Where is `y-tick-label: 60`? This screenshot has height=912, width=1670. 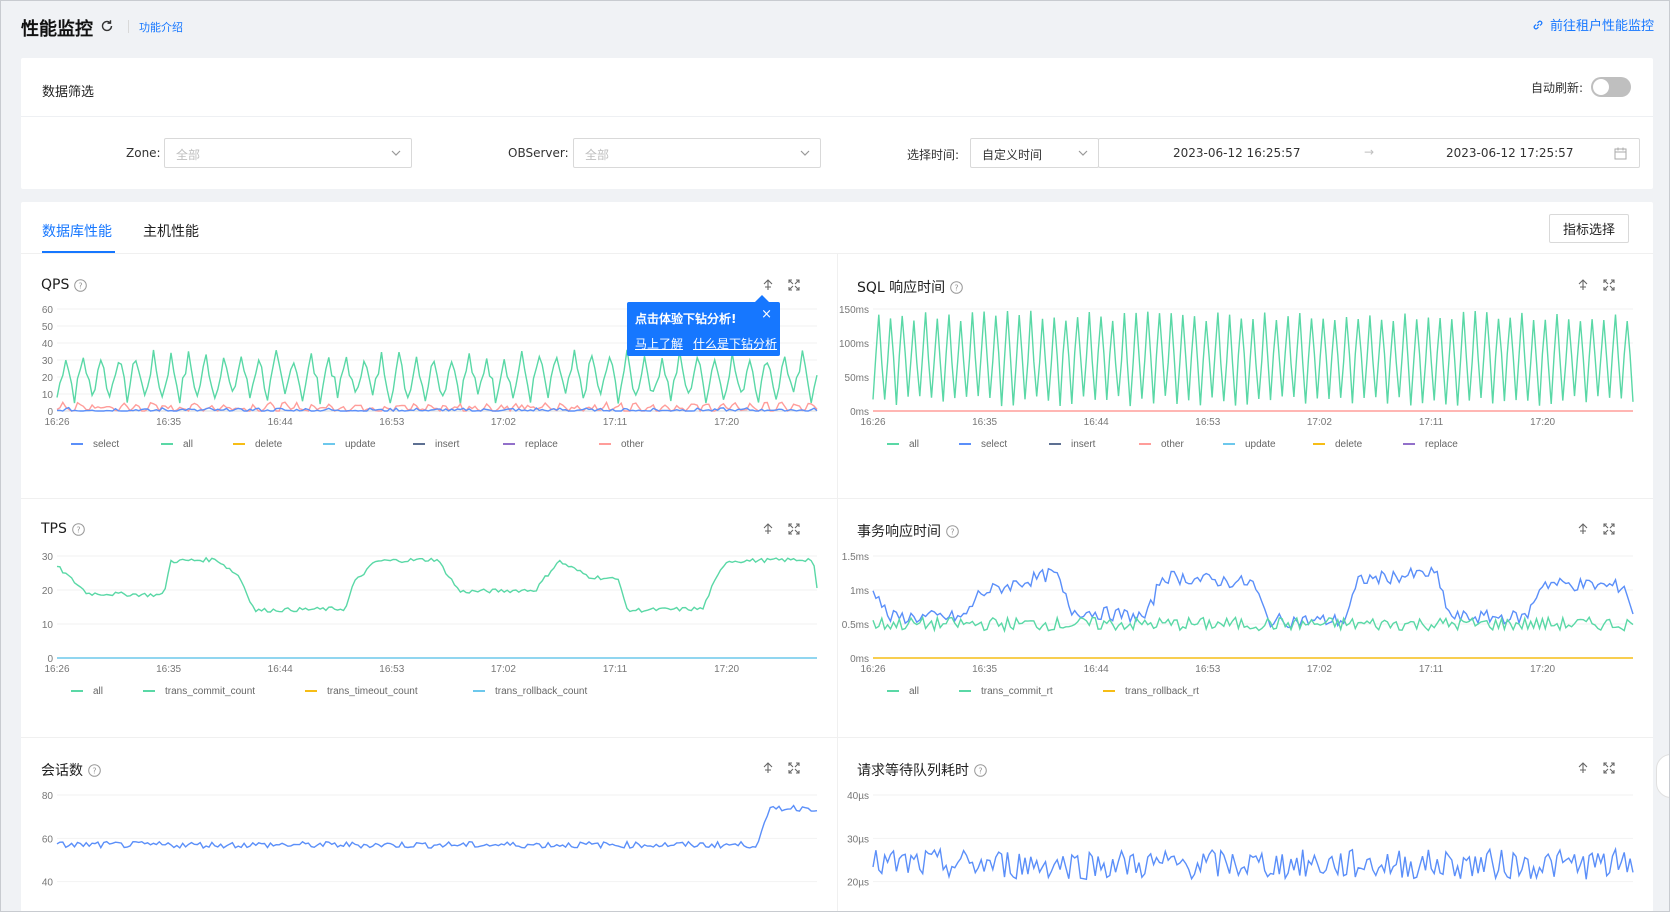 y-tick-label: 60 is located at coordinates (48, 839).